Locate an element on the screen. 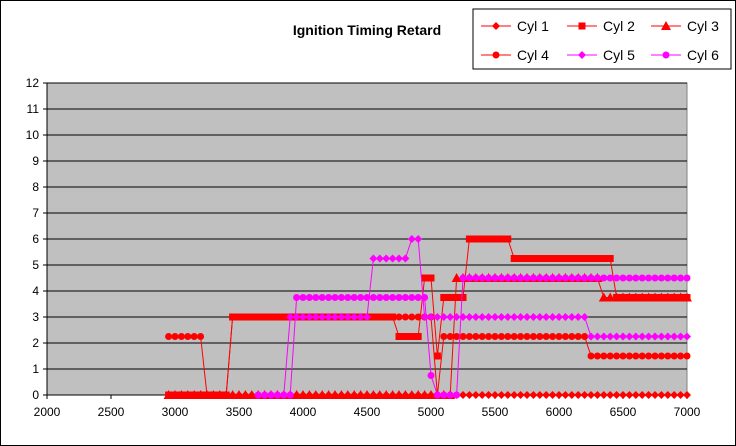 This screenshot has height=446, width=736. x-tick-label: 6500 is located at coordinates (623, 412).